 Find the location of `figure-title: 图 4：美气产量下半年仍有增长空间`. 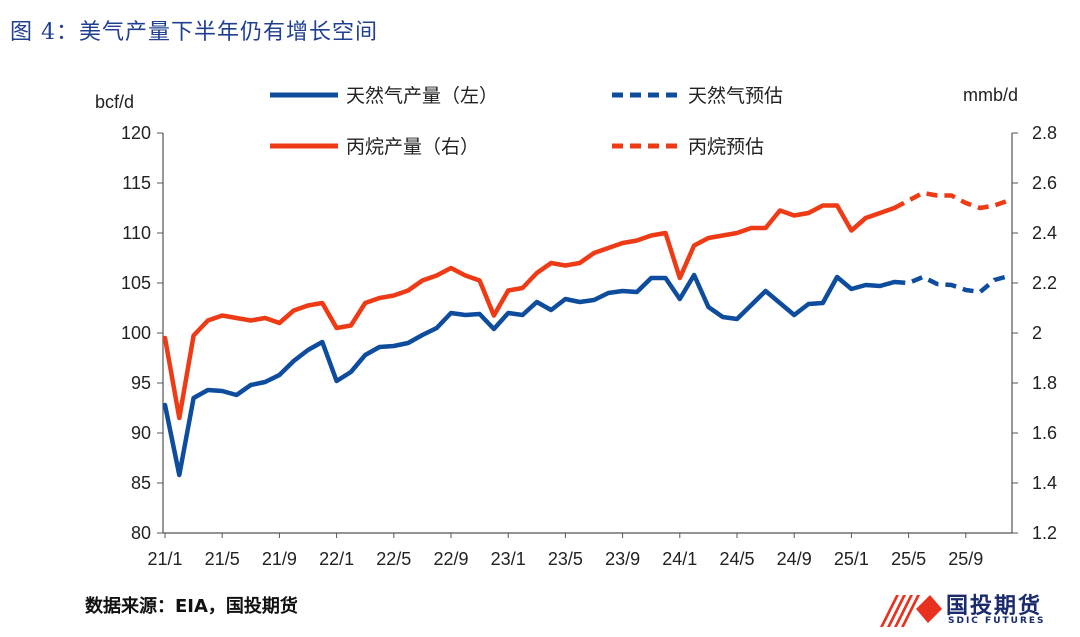

figure-title: 图 4：美气产量下半年仍有增长空间 is located at coordinates (194, 32).